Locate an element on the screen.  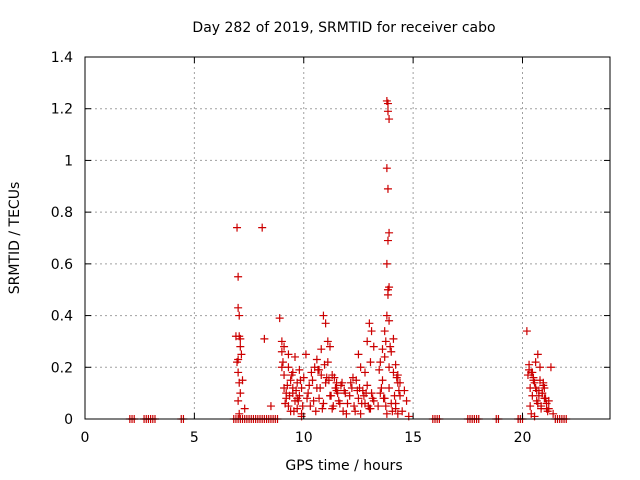
y-tick-label: 1.2 is located at coordinates (62, 110).